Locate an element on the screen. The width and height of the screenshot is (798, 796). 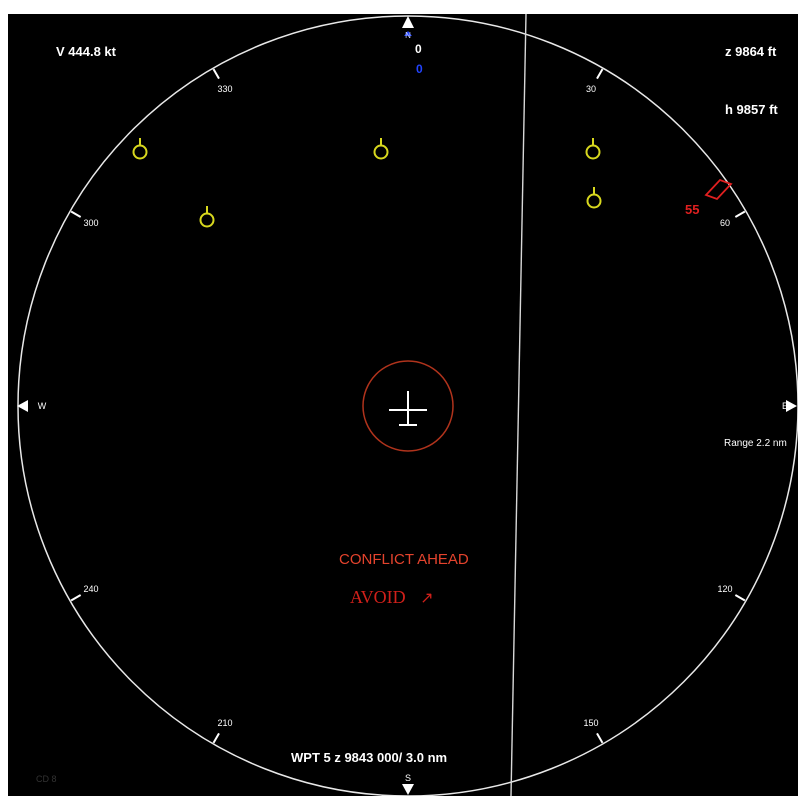
heading-sub-readout: 0 is located at coordinates (419, 69).